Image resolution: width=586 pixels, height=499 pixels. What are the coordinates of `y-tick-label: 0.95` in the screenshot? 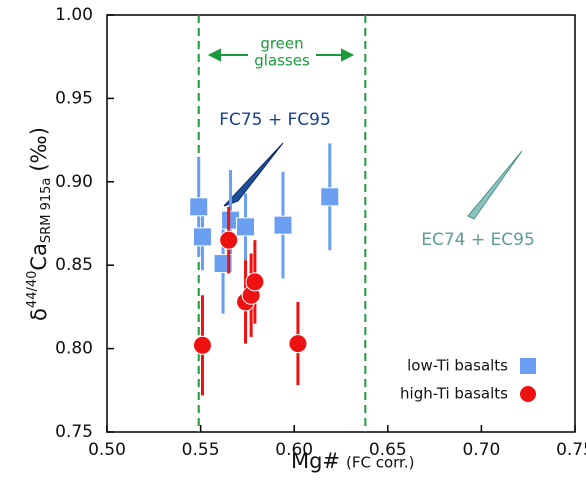 It's located at (74, 98).